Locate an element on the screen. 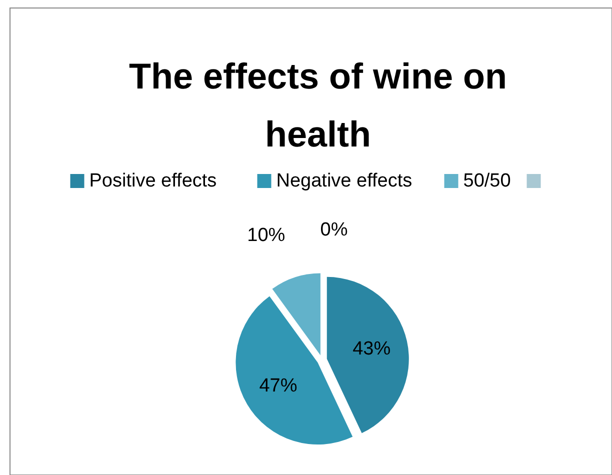  legend-label: Positive effects is located at coordinates (153, 181).